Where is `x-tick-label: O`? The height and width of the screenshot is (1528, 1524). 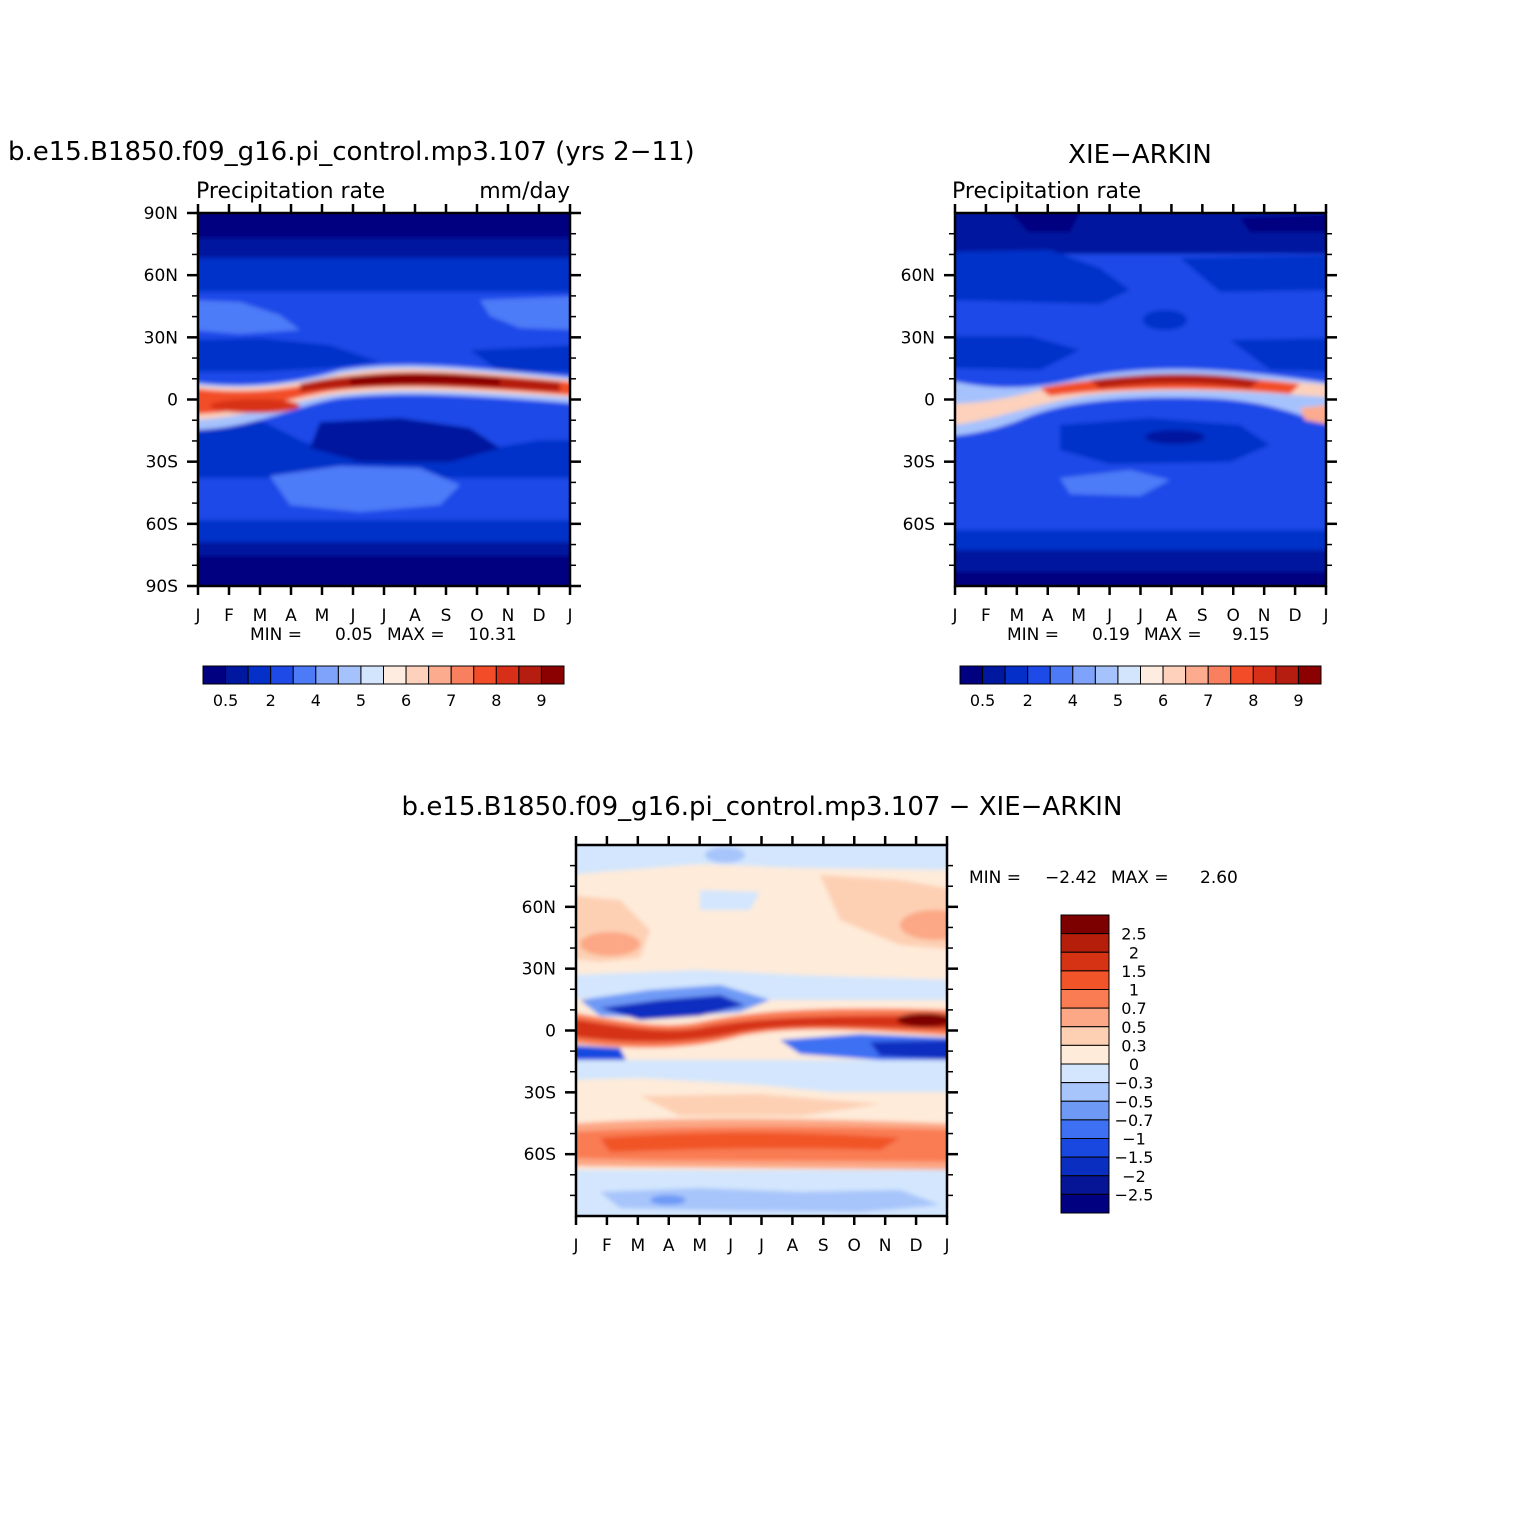 x-tick-label: O is located at coordinates (476, 616).